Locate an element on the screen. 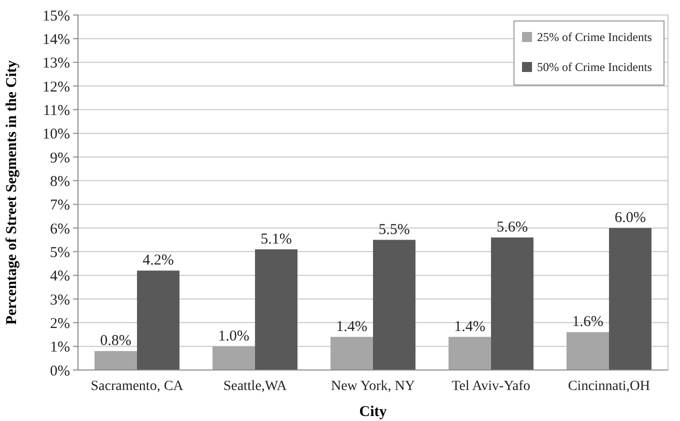 This screenshot has width=680, height=421. y-tick-label: 9% is located at coordinates (60, 158).